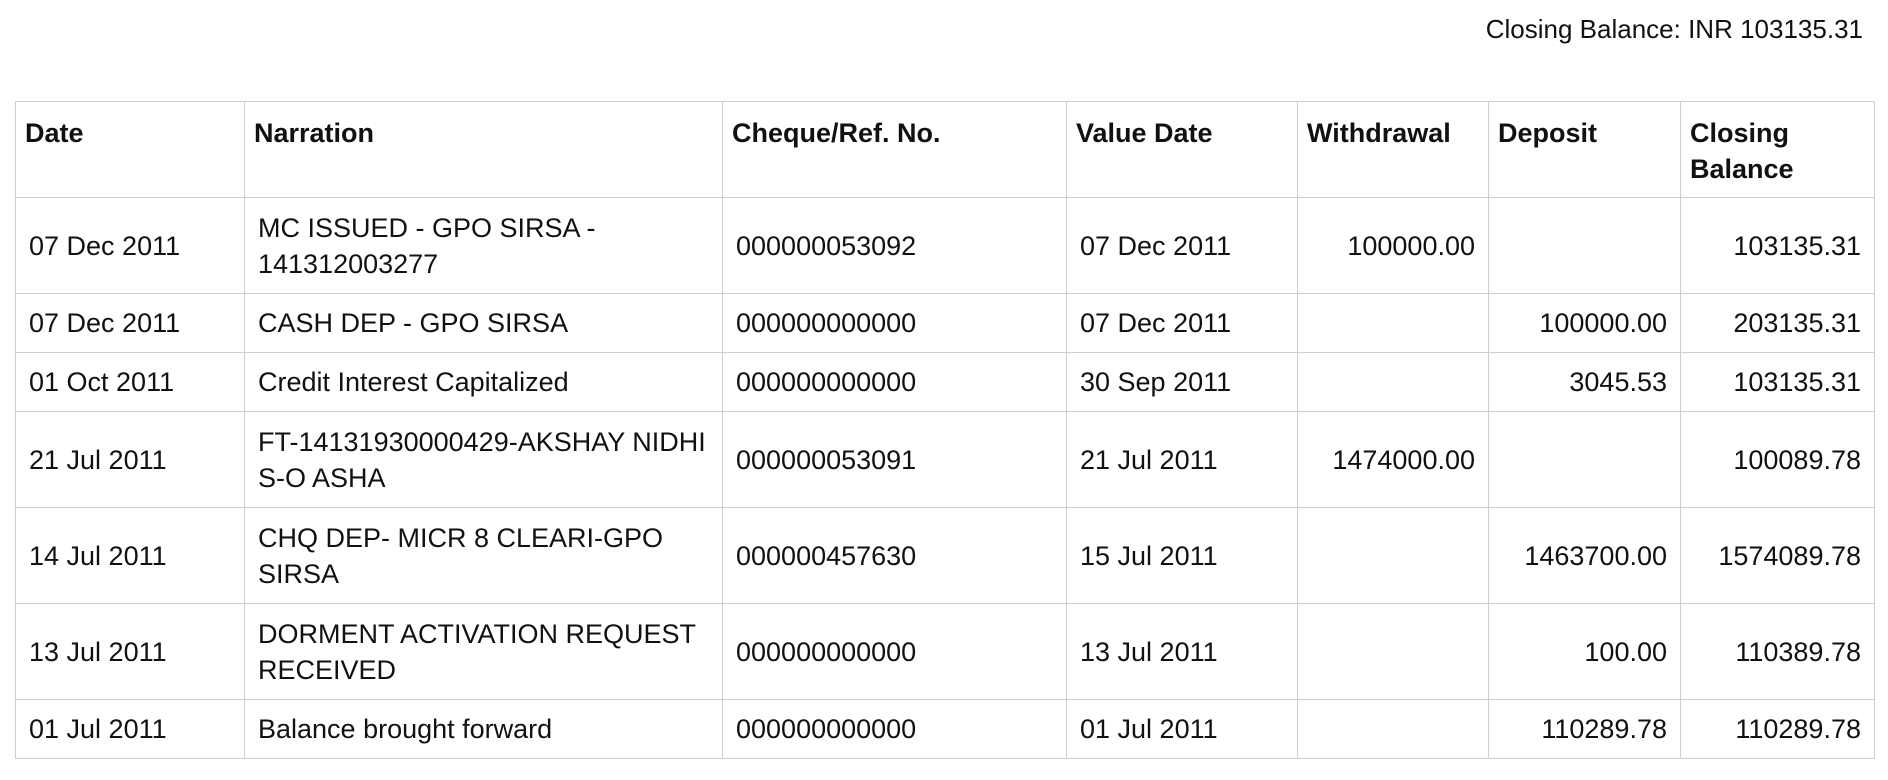 This screenshot has width=1888, height=780. Describe the element at coordinates (1393, 149) in the screenshot. I see `header-withdrawal: Withdrawal` at that location.